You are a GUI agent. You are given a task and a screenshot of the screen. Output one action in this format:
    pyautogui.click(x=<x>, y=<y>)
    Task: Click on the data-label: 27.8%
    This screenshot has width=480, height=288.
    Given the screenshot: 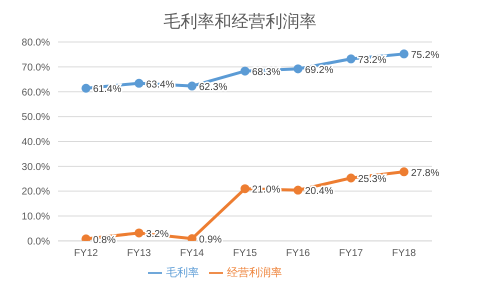 What is the action you would take?
    pyautogui.click(x=425, y=173)
    